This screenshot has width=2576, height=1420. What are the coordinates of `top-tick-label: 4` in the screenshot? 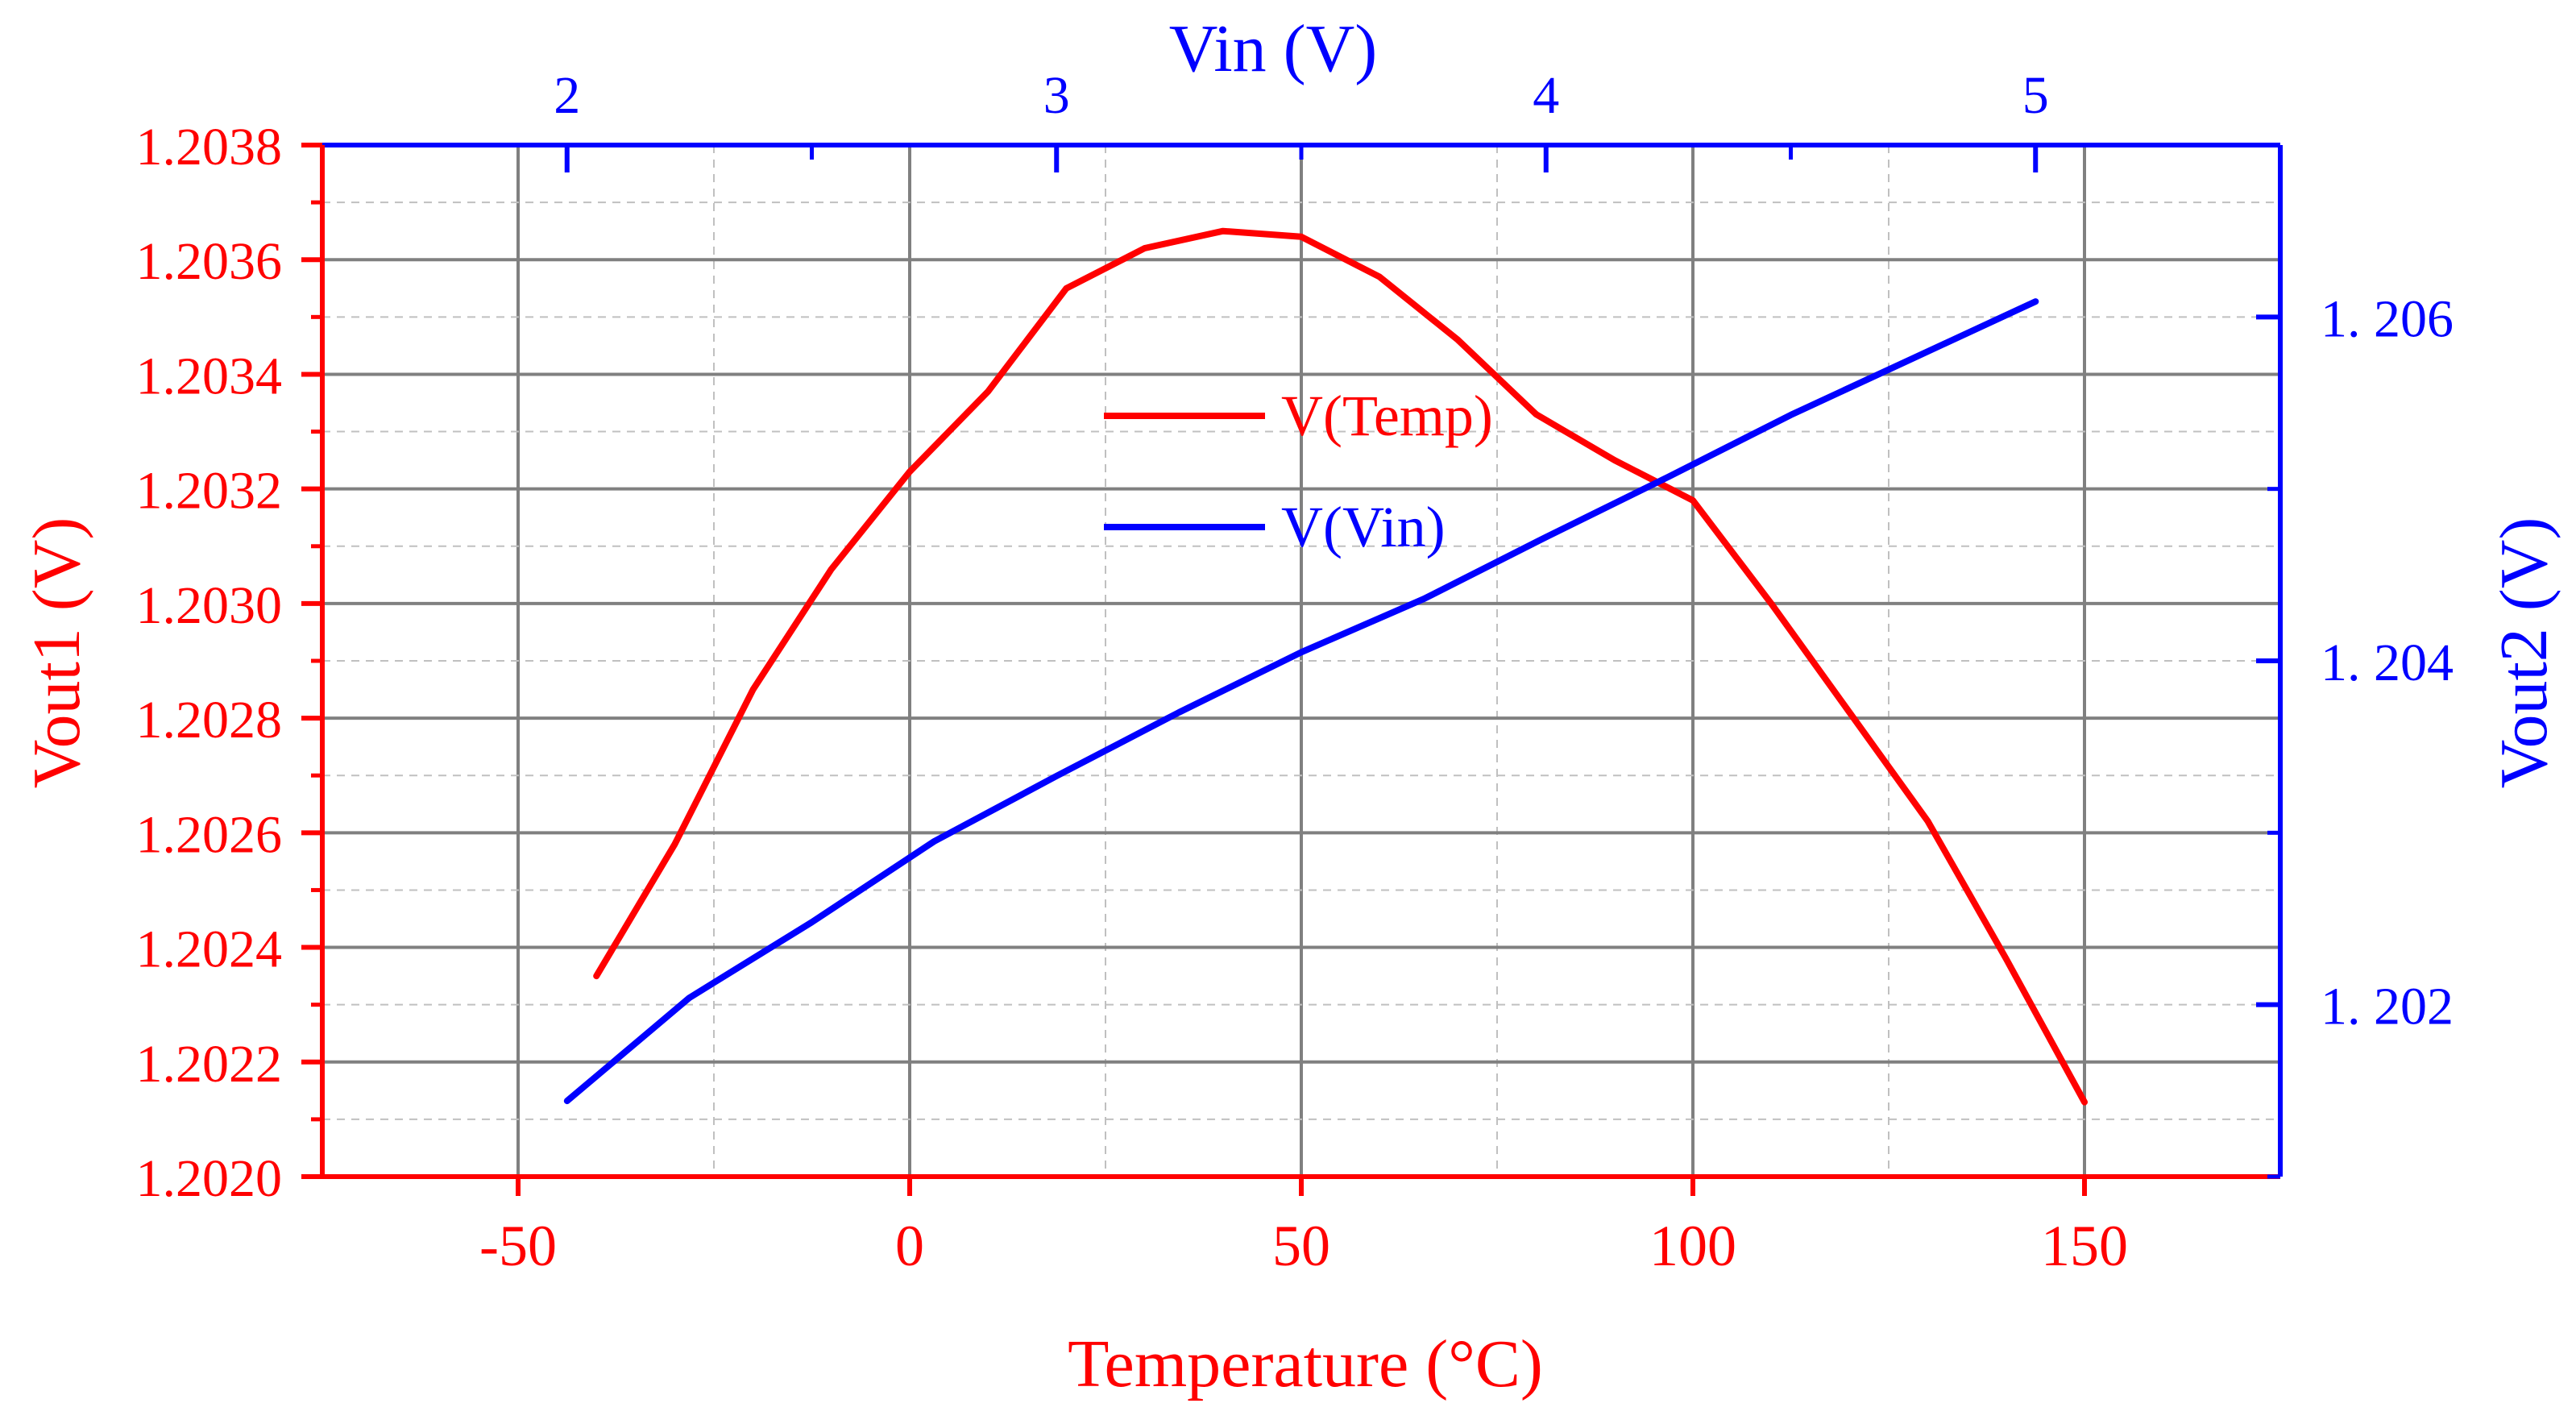 It's located at (1546, 95).